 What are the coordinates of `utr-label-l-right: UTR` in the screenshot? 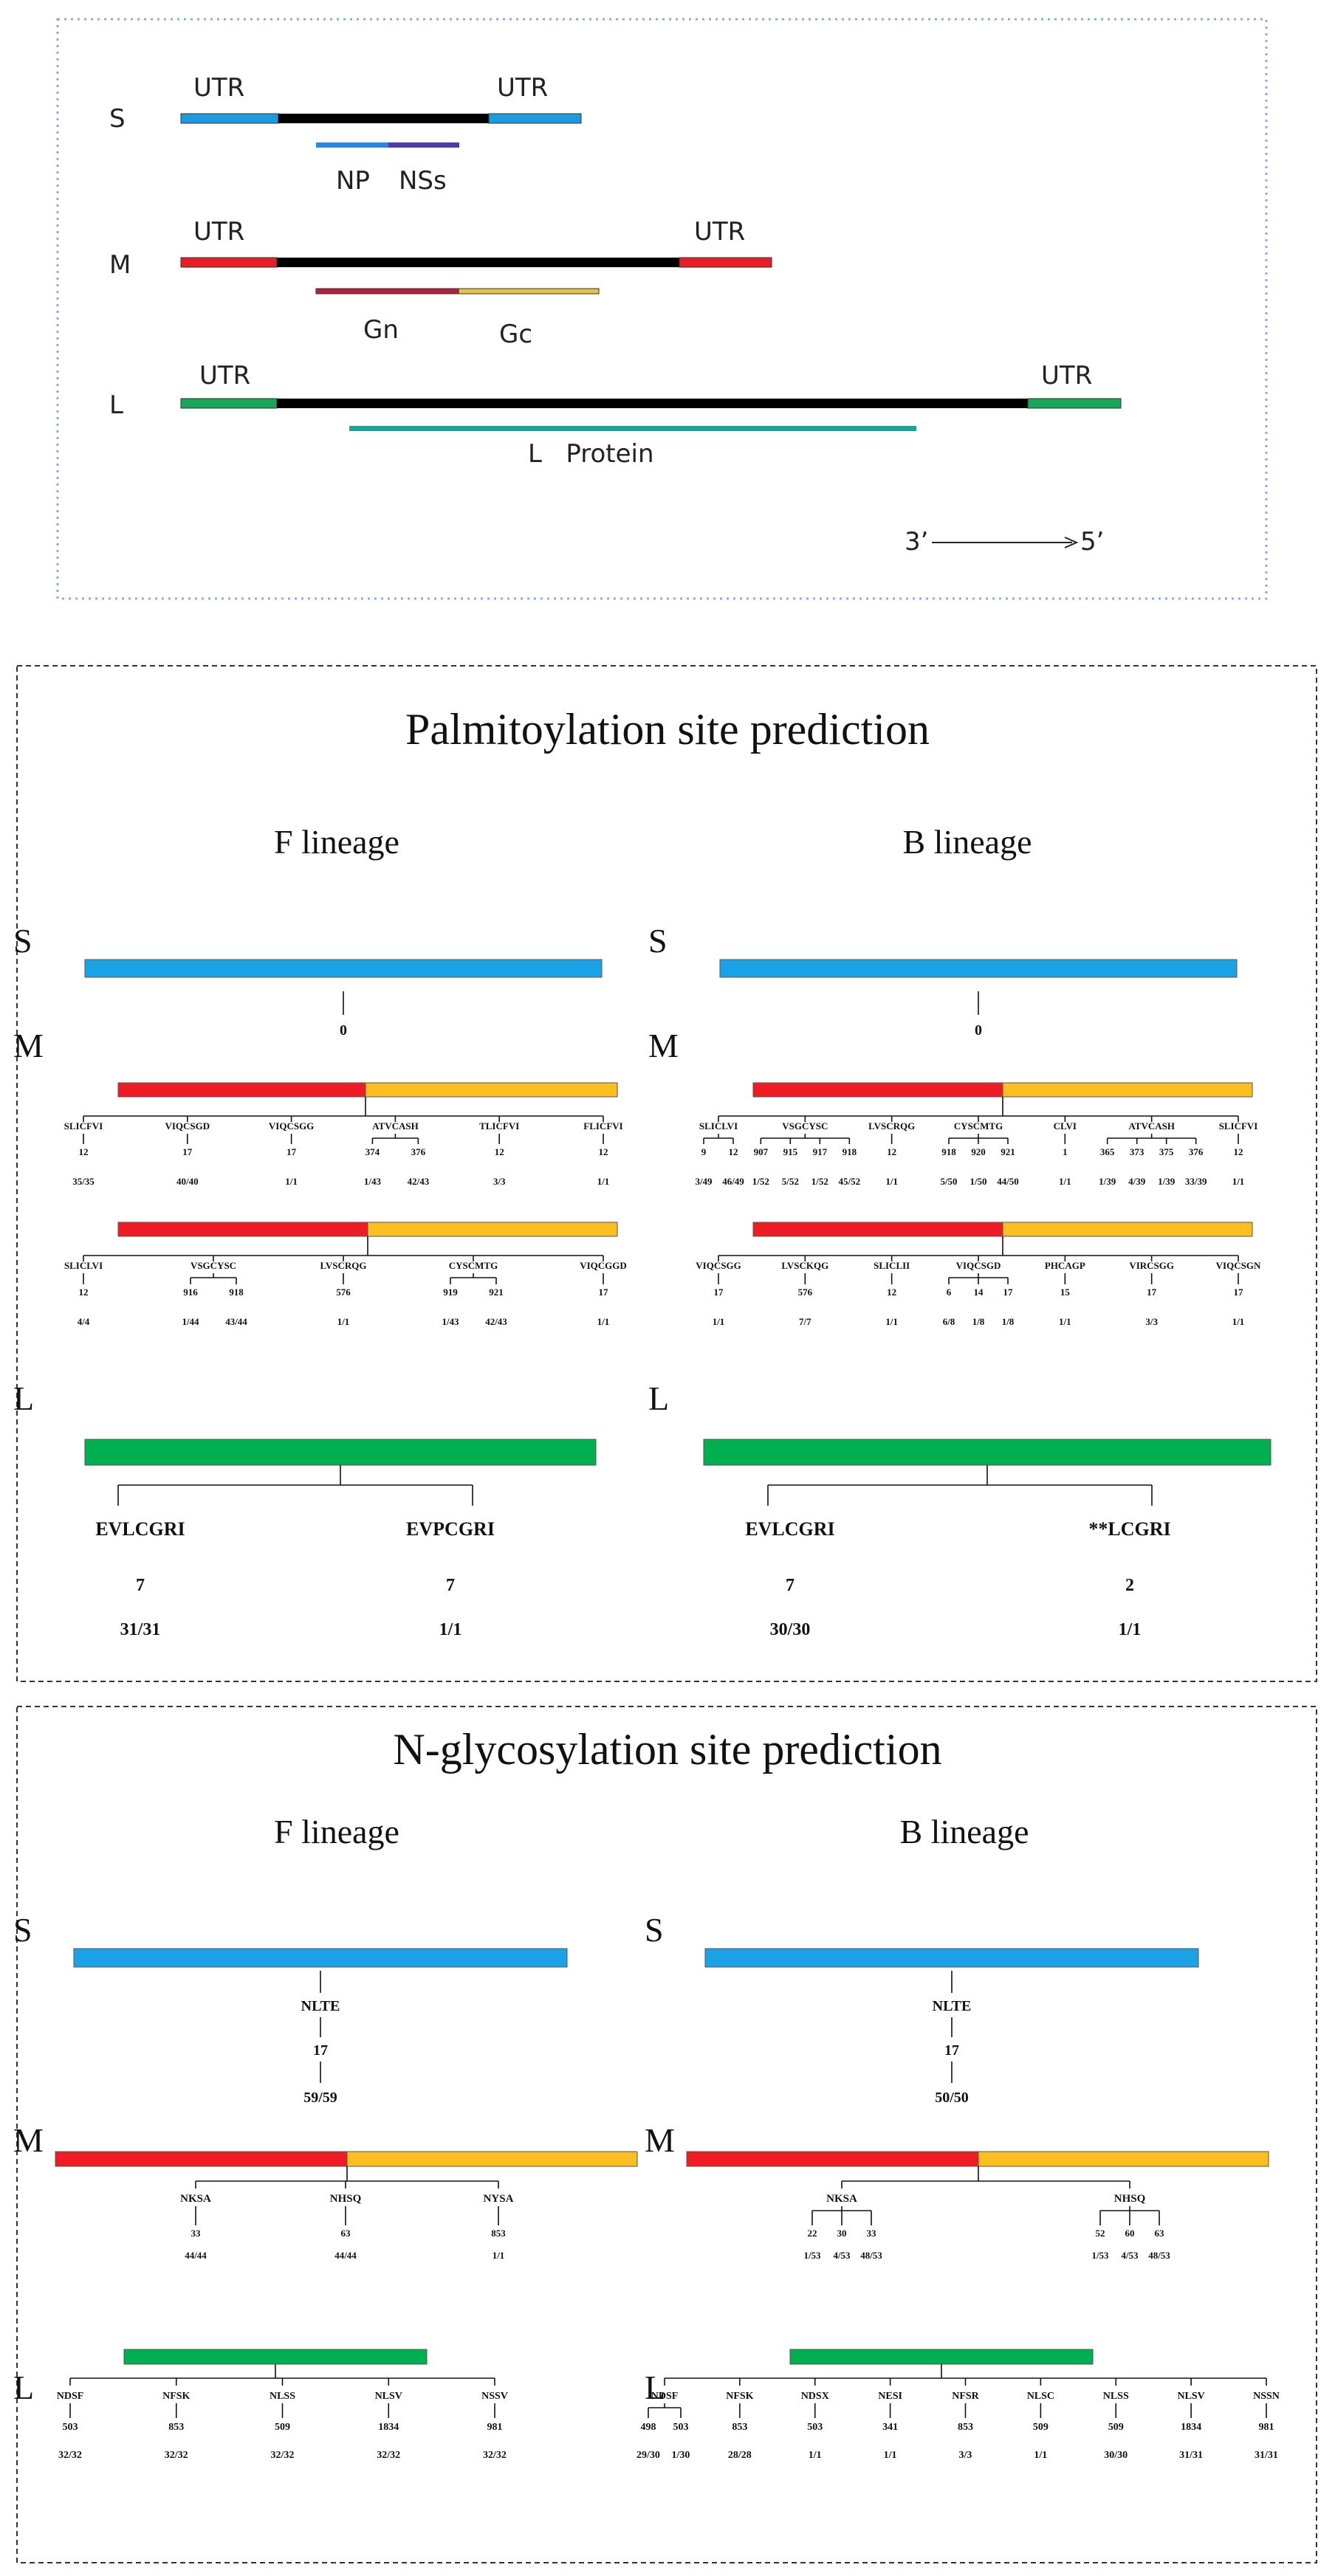 It's located at (1066, 376).